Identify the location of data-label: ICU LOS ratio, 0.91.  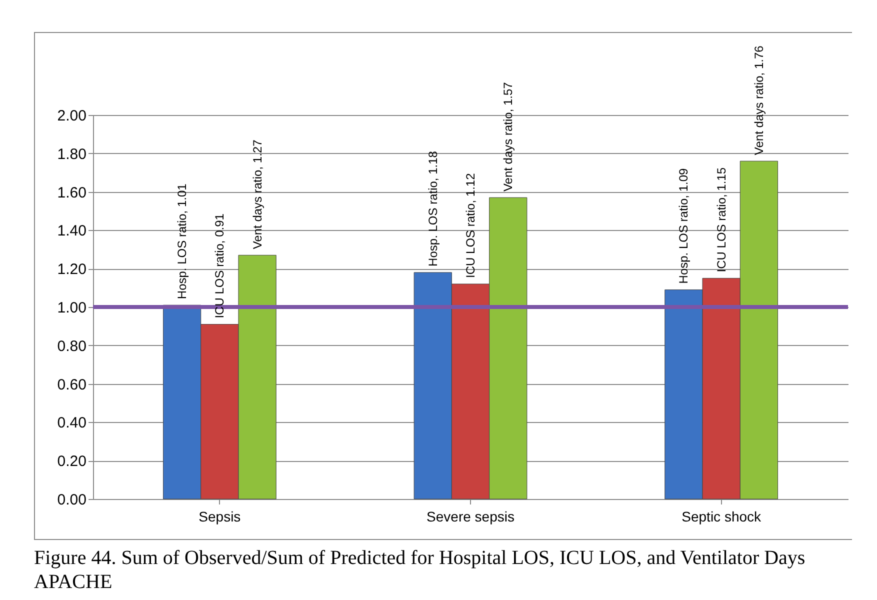
(219, 265).